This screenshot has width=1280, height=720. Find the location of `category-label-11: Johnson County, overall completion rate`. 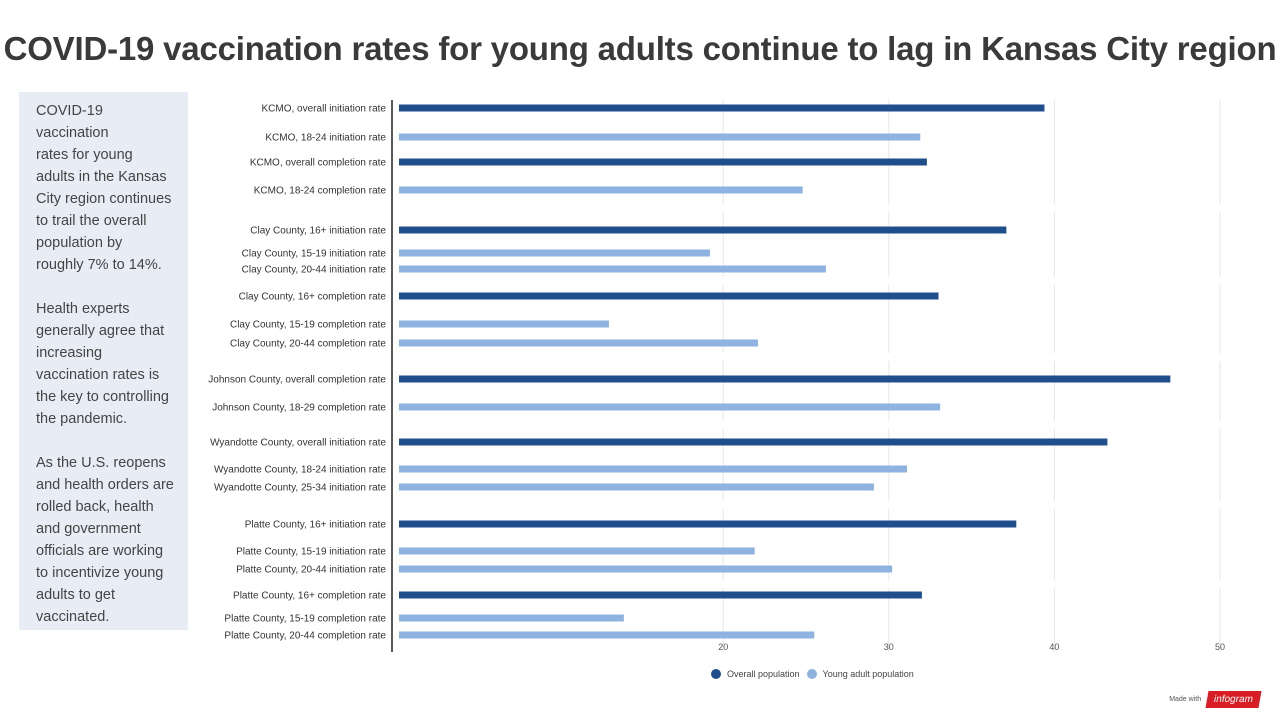

category-label-11: Johnson County, overall completion rate is located at coordinates (297, 380).